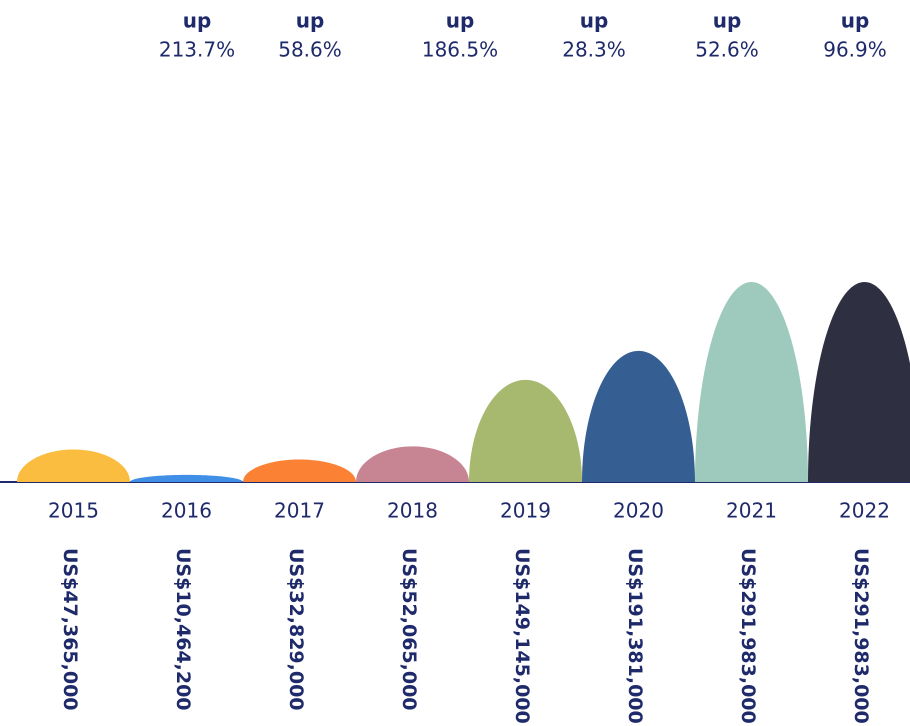  Describe the element at coordinates (522, 636) in the screenshot. I see `value-label: US$149,145,000` at that location.